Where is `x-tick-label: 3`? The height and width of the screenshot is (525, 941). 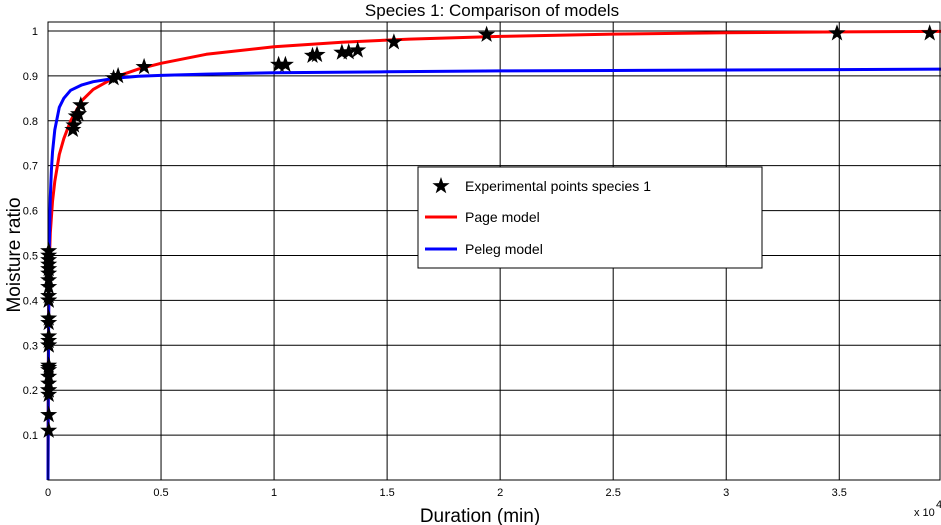
x-tick-label: 3 is located at coordinates (726, 493).